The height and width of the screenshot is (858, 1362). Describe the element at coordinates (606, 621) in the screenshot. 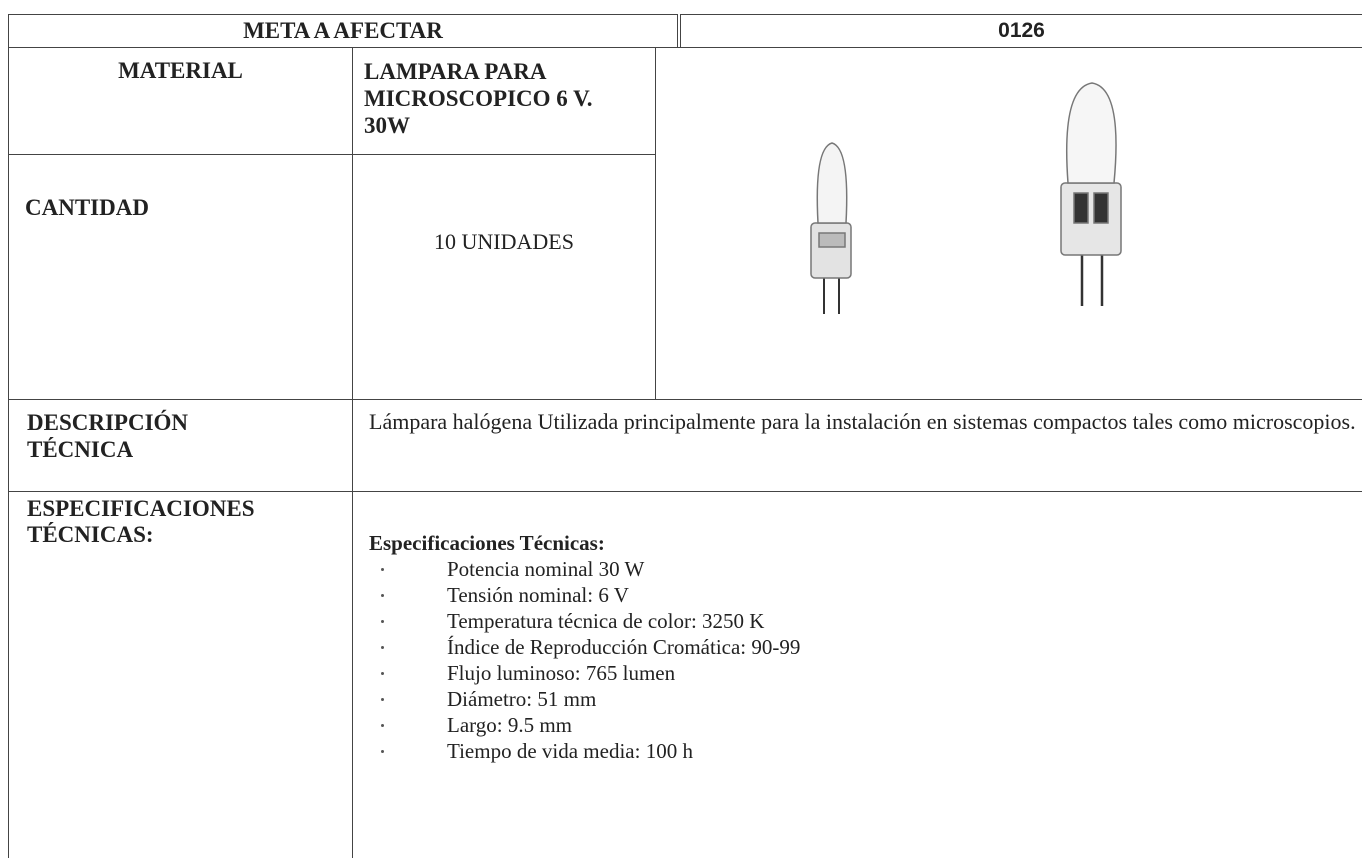

I see `spec-item-text: Temperatura técnica de color: 3250 K` at that location.